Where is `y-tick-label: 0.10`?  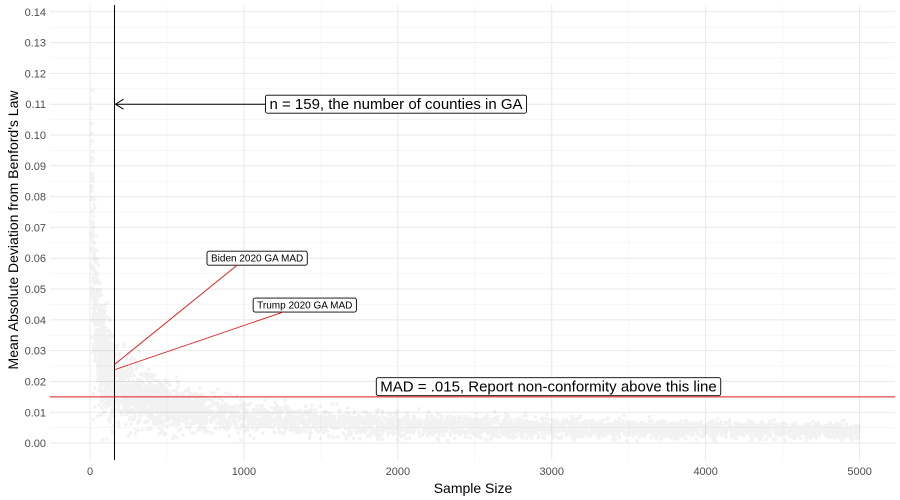
y-tick-label: 0.10 is located at coordinates (35, 136).